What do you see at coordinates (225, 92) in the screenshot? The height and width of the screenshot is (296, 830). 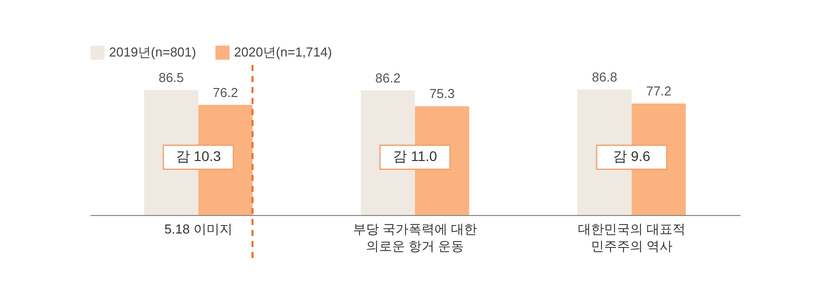 I see `data-label: 76.2` at bounding box center [225, 92].